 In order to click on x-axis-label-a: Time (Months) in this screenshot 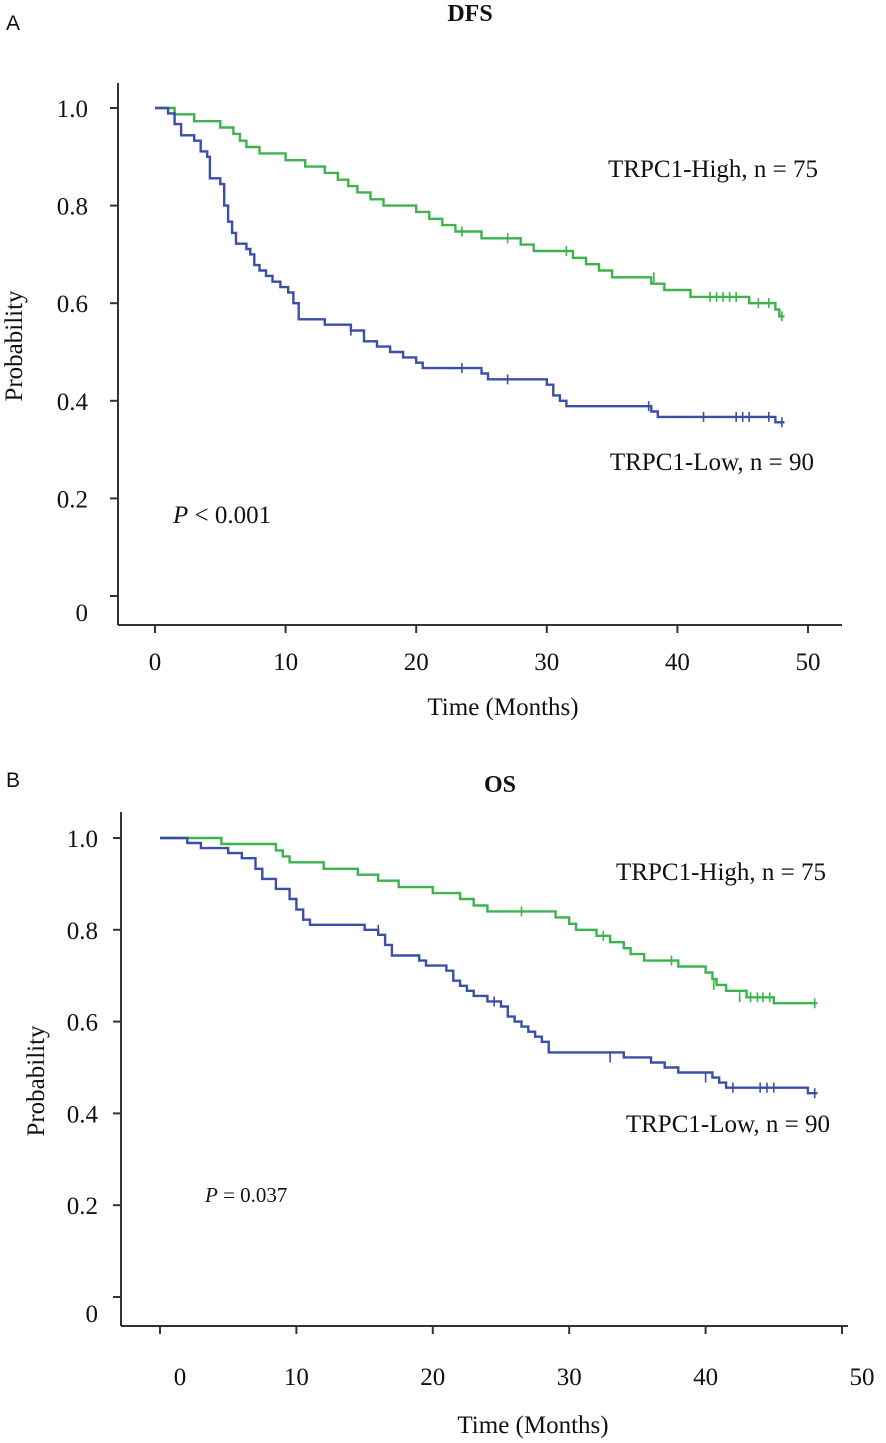, I will do `click(502, 707)`.